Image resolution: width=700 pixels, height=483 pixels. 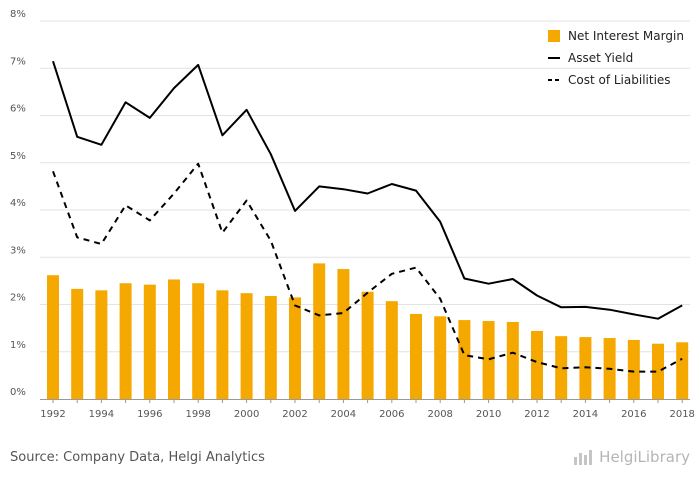 What do you see at coordinates (18, 250) in the screenshot?
I see `y-tick-label: 3%` at bounding box center [18, 250].